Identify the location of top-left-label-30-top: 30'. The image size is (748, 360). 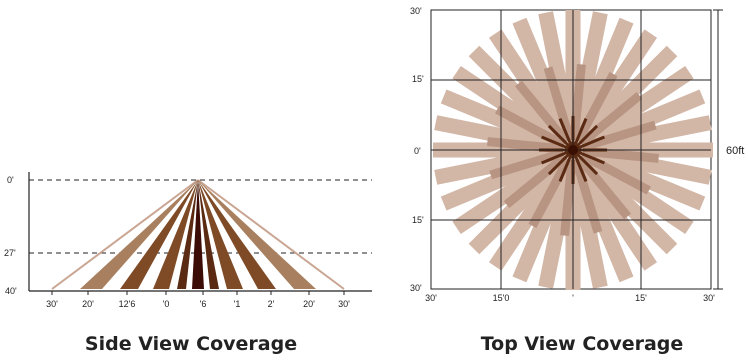
(416, 11).